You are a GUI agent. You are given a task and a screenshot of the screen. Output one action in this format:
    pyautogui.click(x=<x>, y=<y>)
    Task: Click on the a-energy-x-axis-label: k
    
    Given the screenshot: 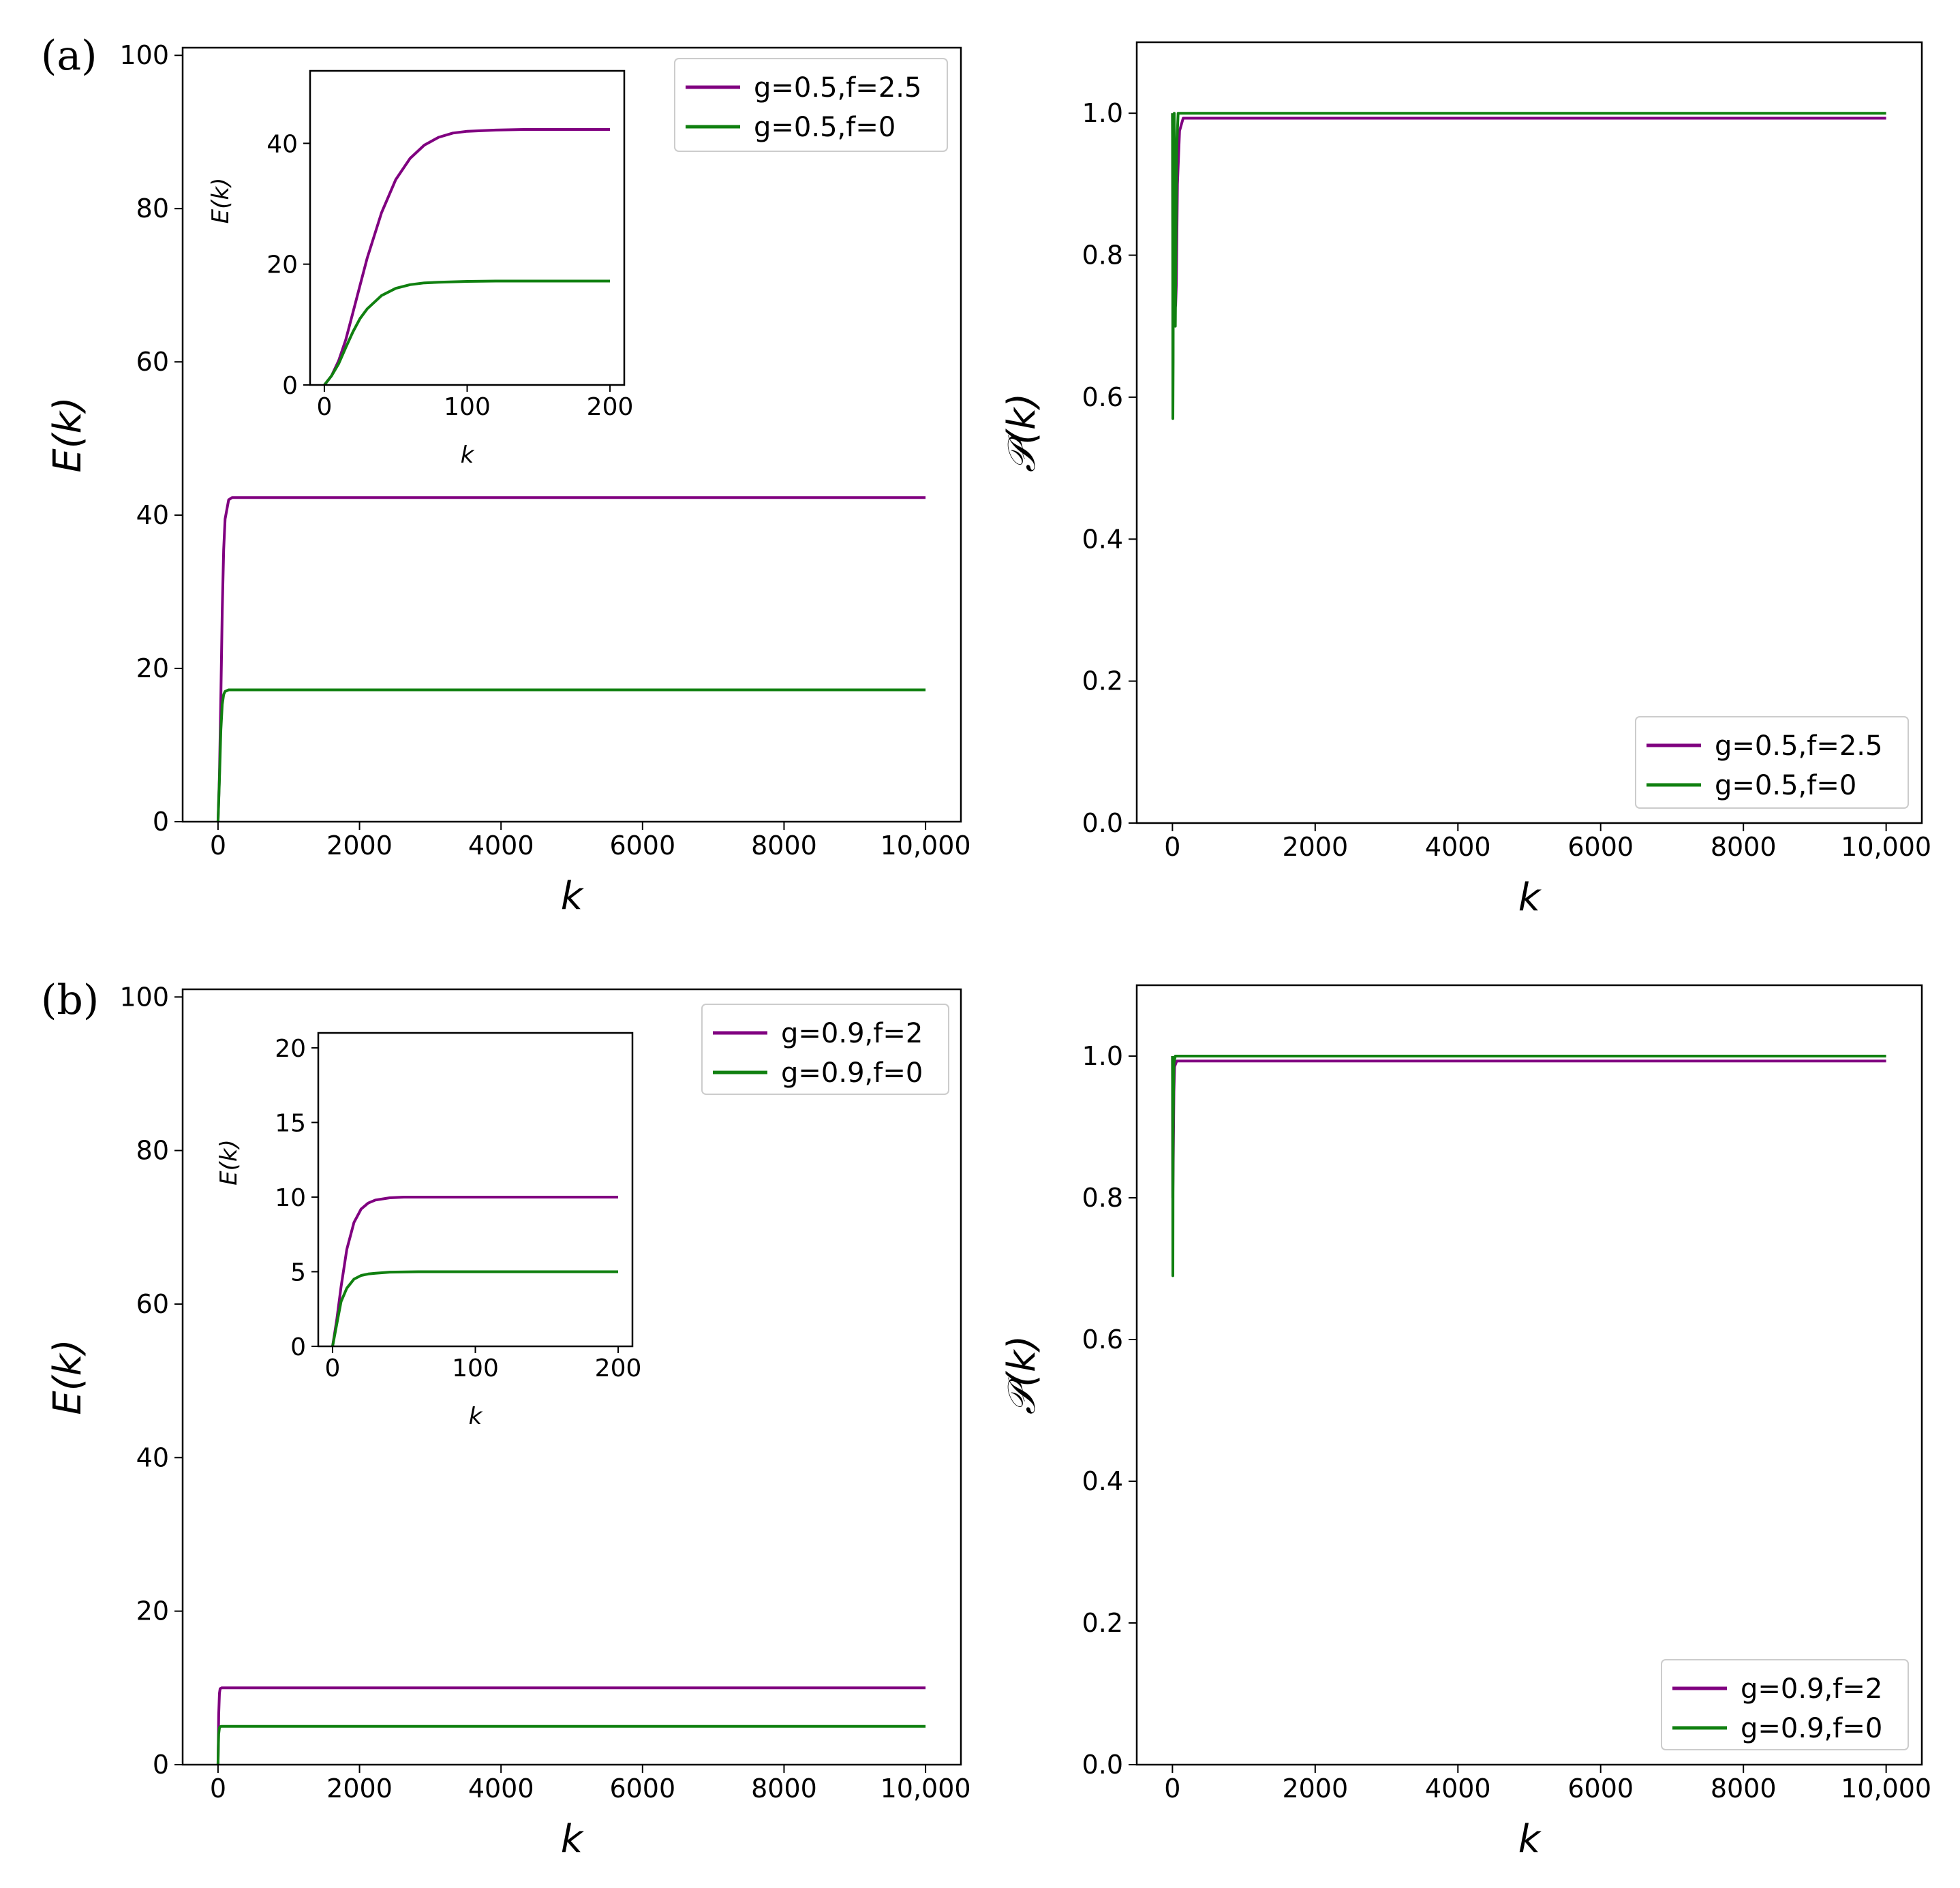 What is the action you would take?
    pyautogui.click(x=573, y=896)
    